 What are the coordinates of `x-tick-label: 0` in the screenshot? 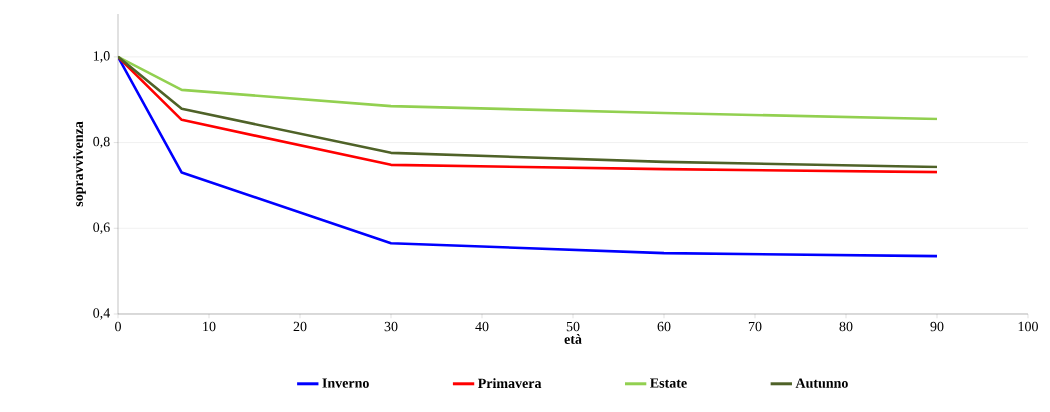 It's located at (118, 326).